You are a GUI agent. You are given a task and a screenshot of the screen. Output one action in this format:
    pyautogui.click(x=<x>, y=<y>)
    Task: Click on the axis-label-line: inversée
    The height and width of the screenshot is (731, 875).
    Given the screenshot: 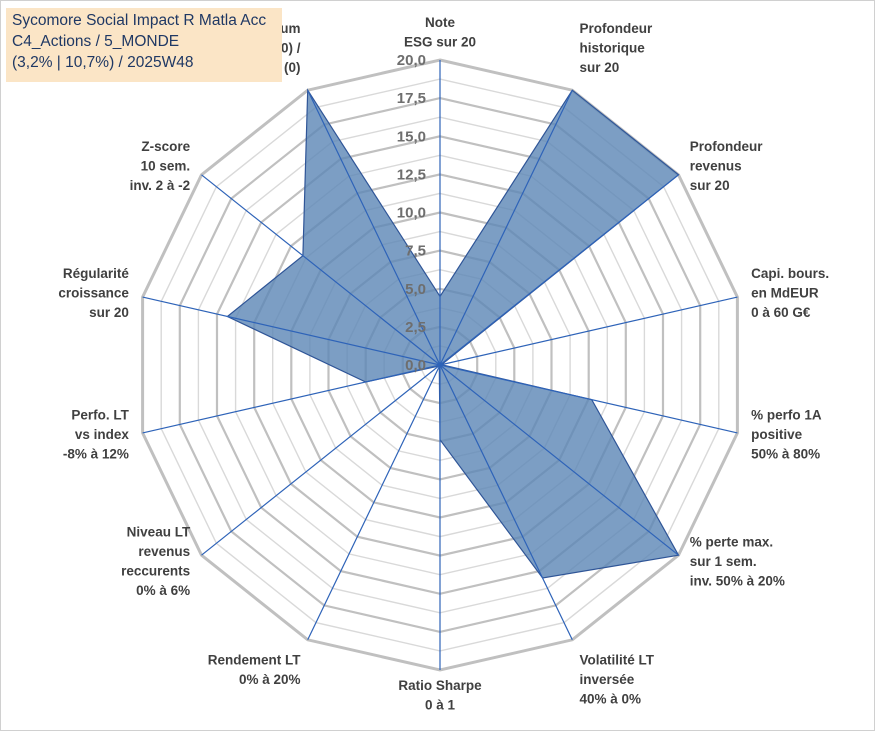 What is the action you would take?
    pyautogui.click(x=607, y=679)
    